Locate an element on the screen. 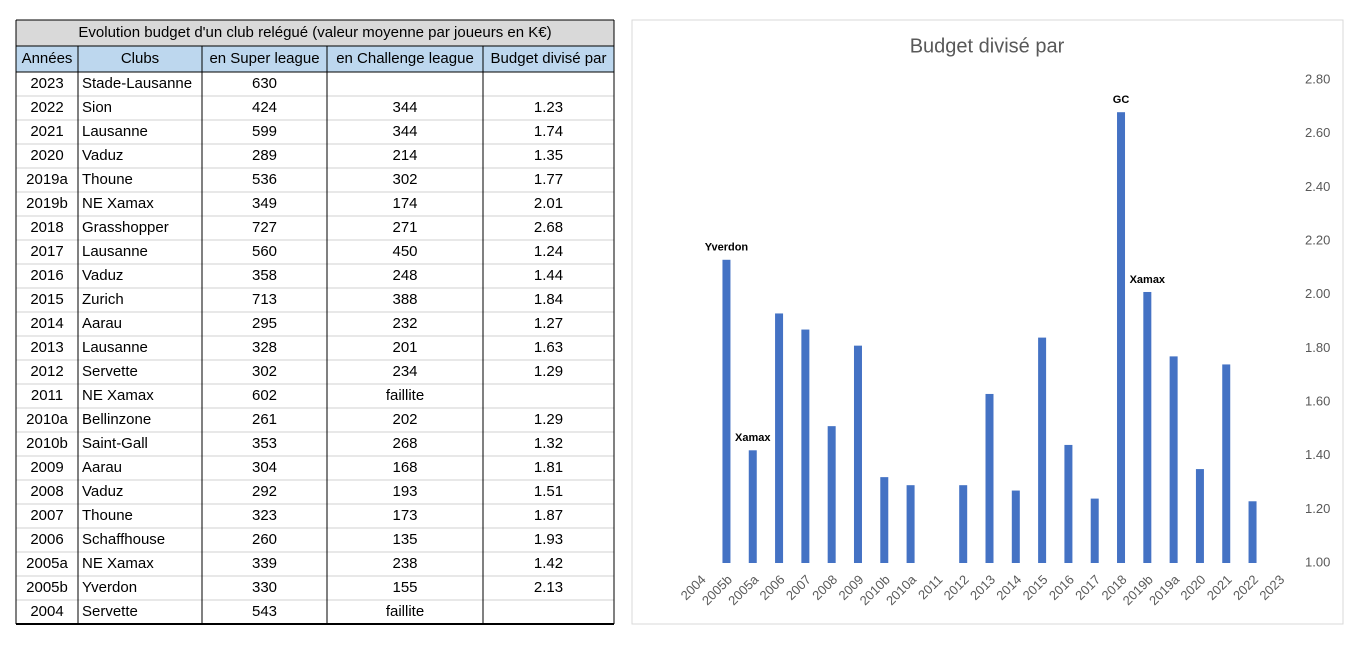  table-cell: Saint-Gall is located at coordinates (115, 443).